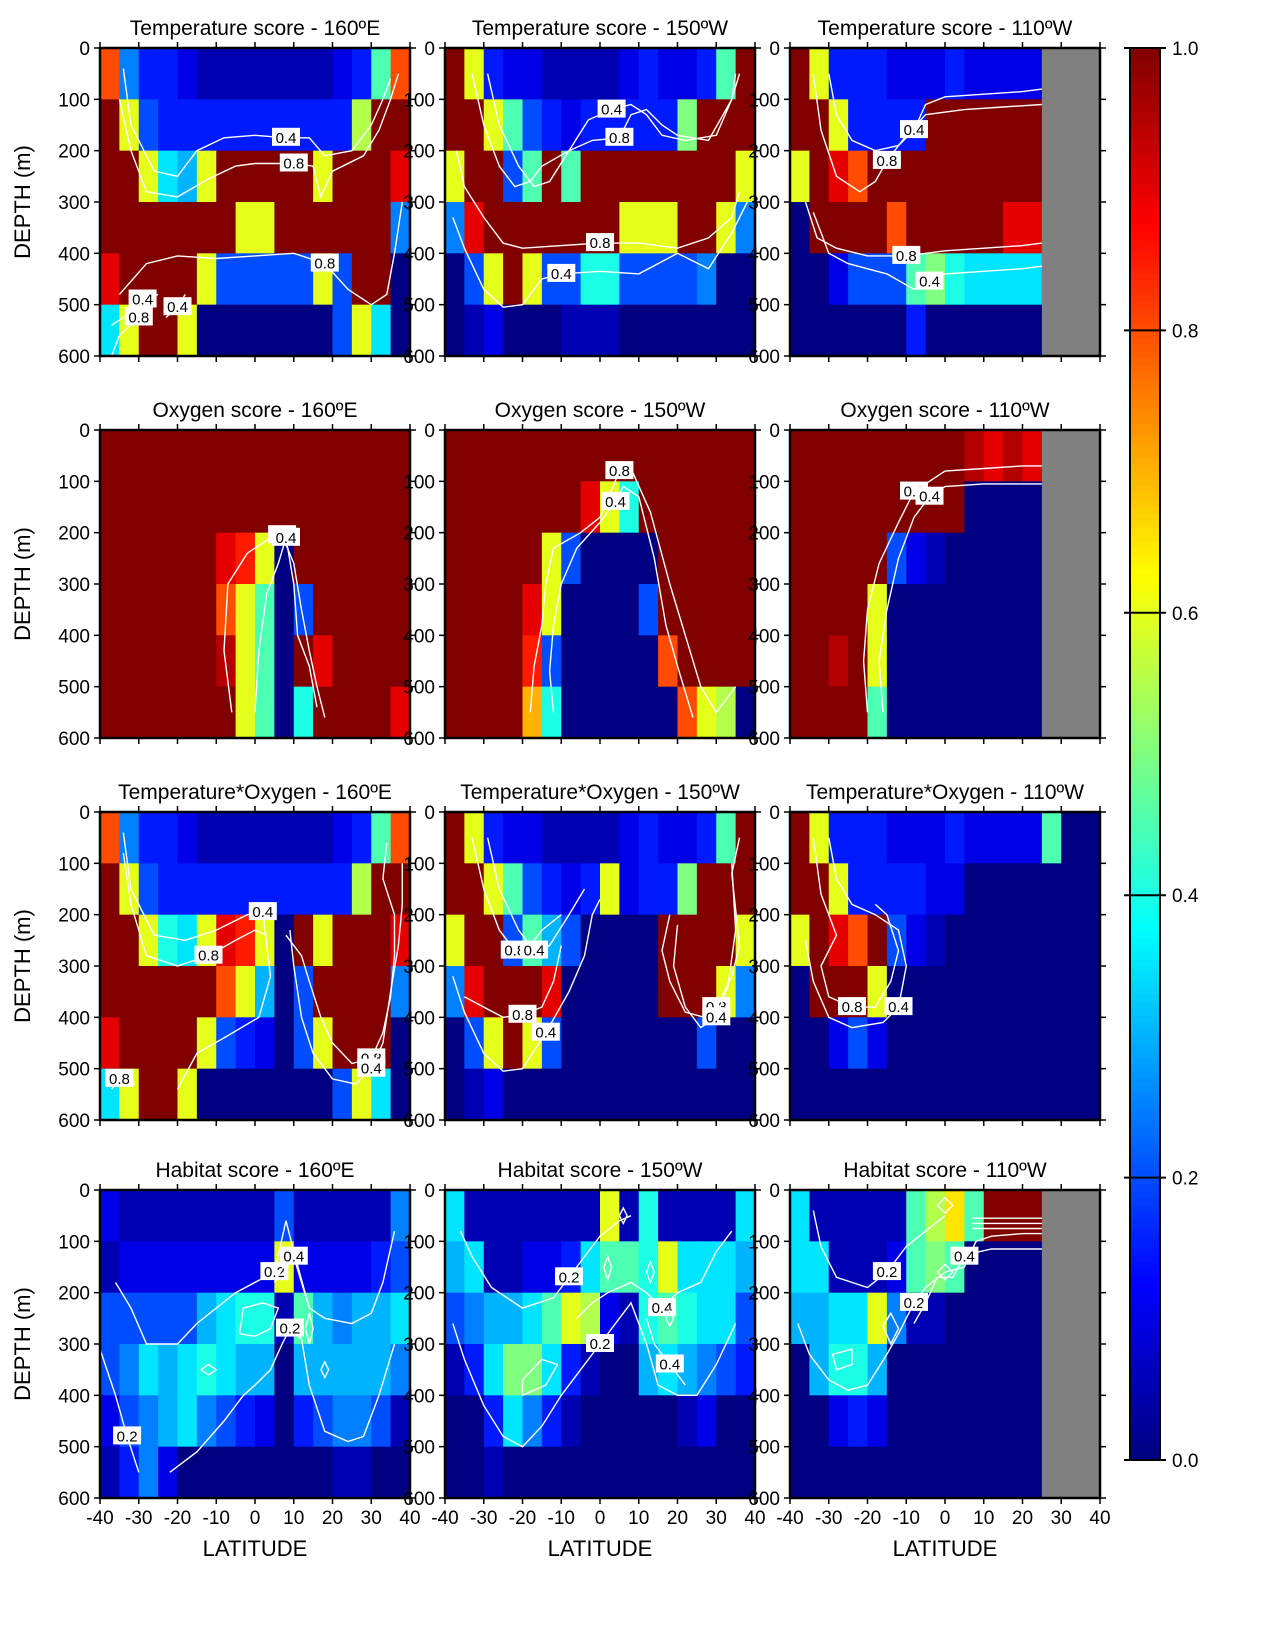 This screenshot has height=1647, width=1271. What do you see at coordinates (262, 912) in the screenshot?
I see `contour-label-text: 0.4` at bounding box center [262, 912].